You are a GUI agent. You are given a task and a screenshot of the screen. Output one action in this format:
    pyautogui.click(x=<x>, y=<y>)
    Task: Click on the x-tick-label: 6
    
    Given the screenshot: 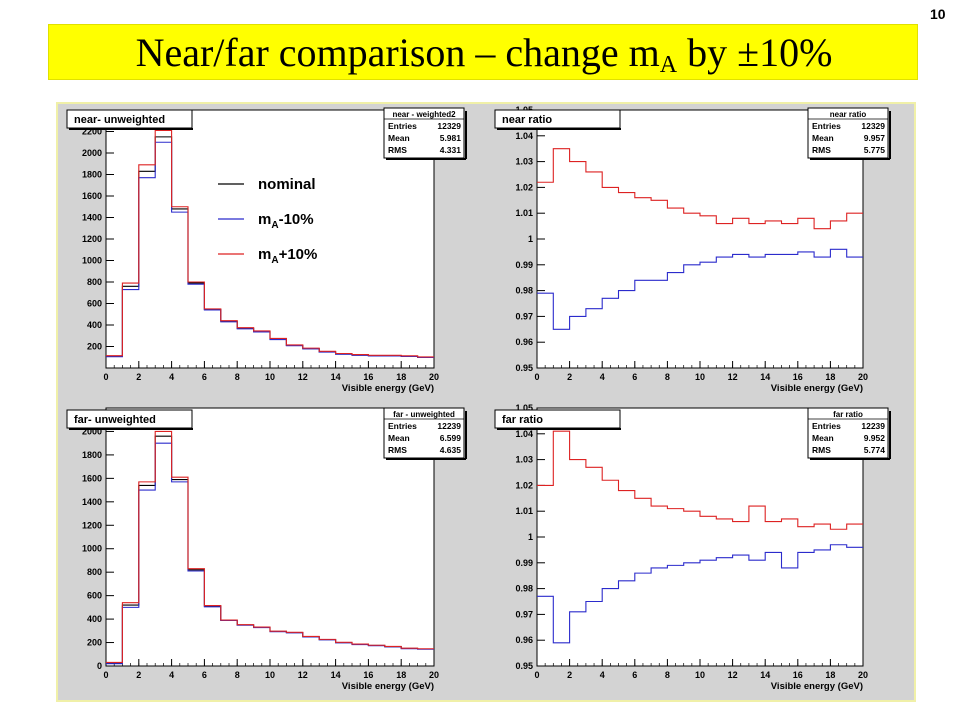 What is the action you would take?
    pyautogui.click(x=634, y=675)
    